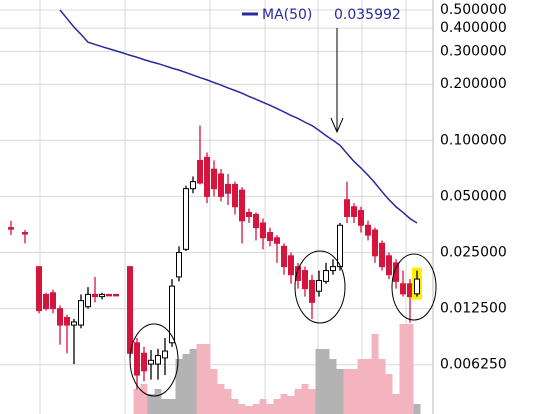  I want to click on y-tick-label: 0.050000, so click(473, 196).